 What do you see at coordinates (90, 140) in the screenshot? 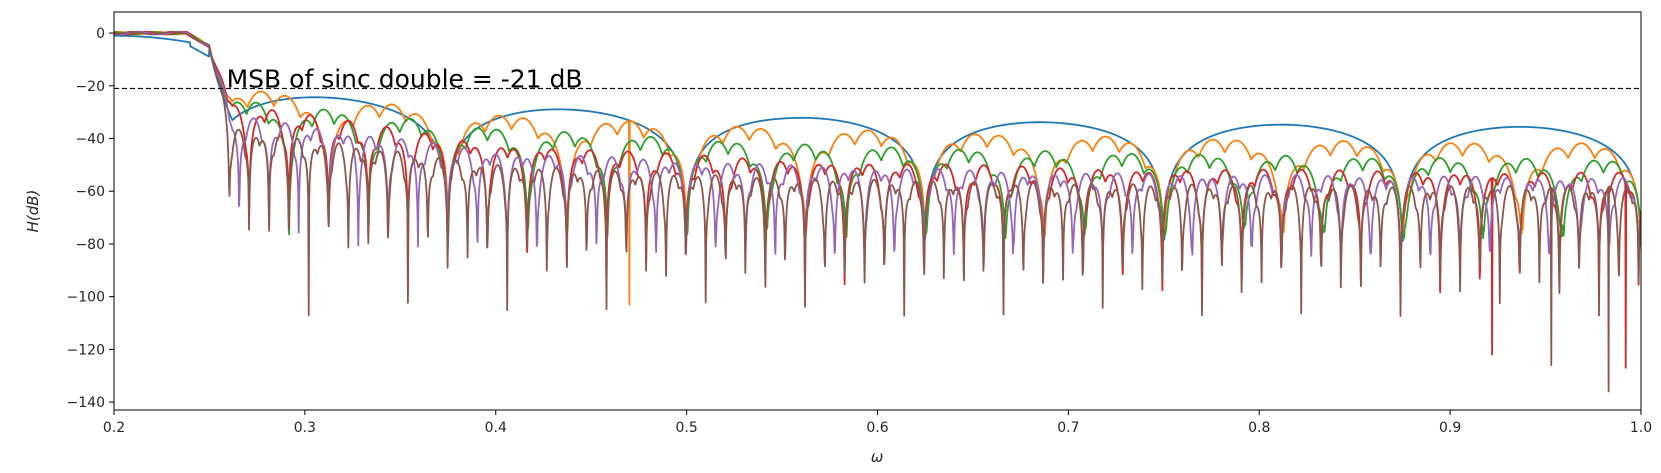
I see `y-tick-label: −40` at bounding box center [90, 140].